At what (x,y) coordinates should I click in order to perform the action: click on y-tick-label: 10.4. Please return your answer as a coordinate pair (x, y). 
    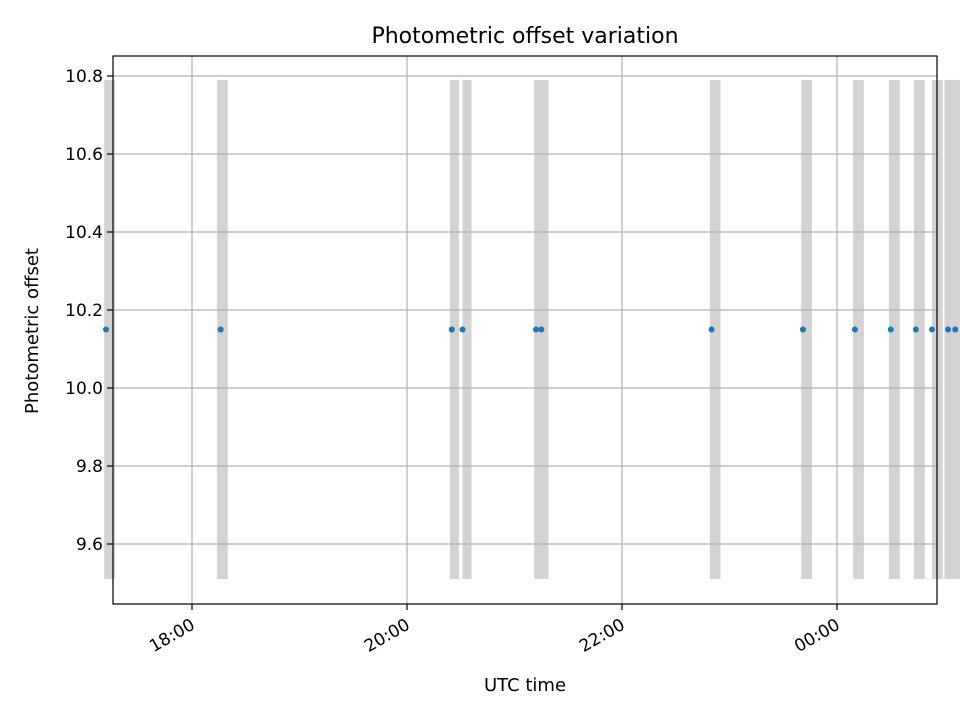
    Looking at the image, I should click on (84, 233).